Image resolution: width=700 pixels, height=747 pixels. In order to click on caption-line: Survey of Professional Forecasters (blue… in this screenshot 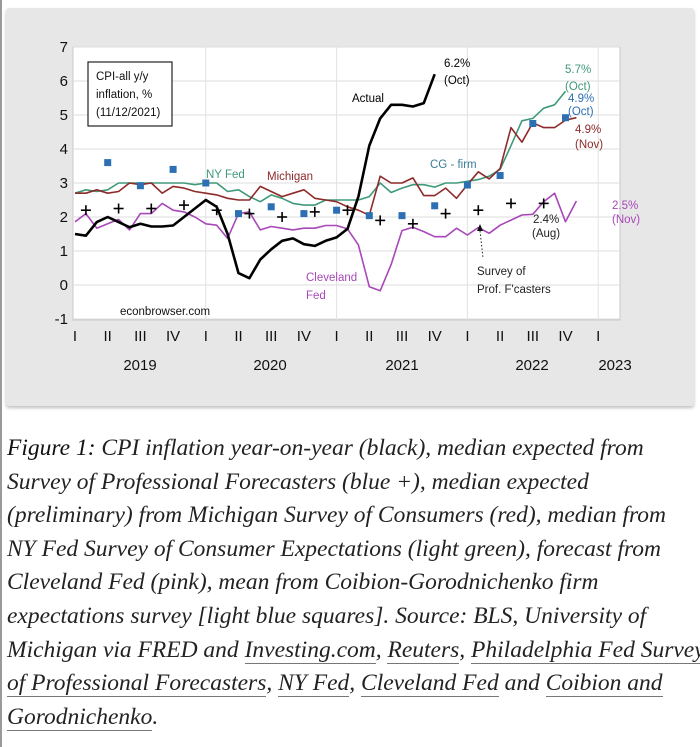, I will do `click(352, 483)`.